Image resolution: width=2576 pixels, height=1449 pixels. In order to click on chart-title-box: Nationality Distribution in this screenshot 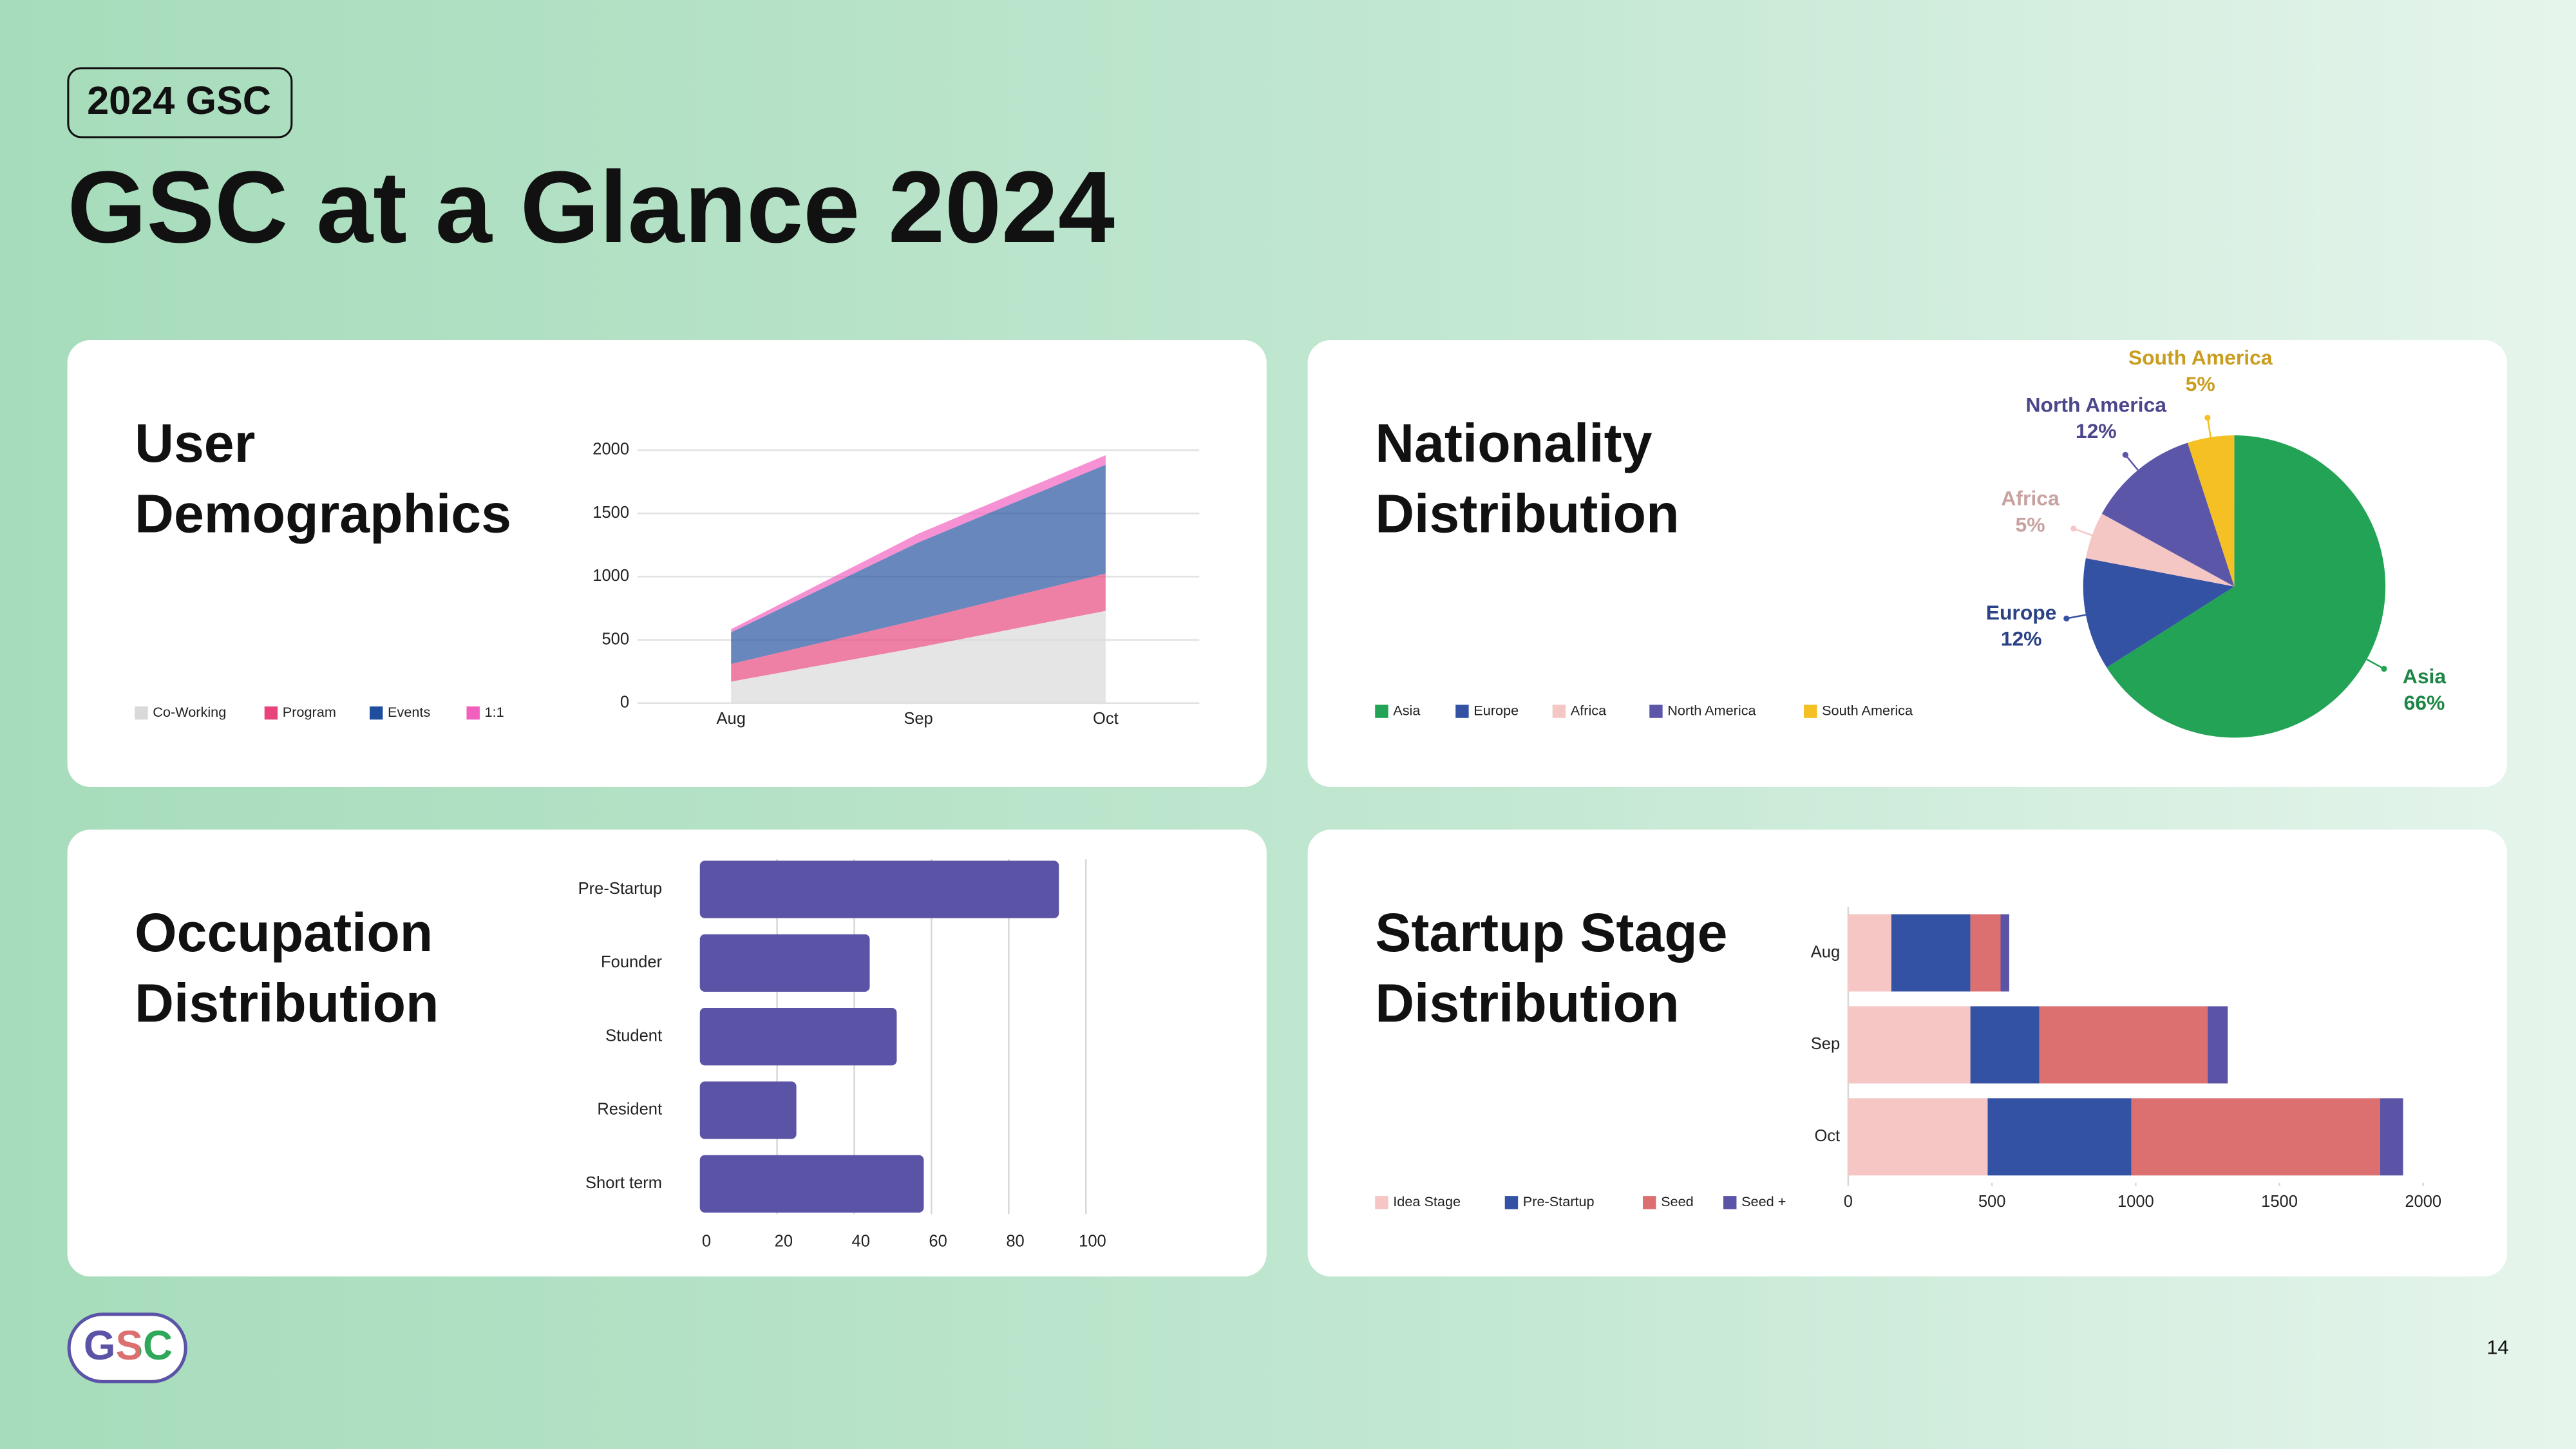, I will do `click(1527, 478)`.